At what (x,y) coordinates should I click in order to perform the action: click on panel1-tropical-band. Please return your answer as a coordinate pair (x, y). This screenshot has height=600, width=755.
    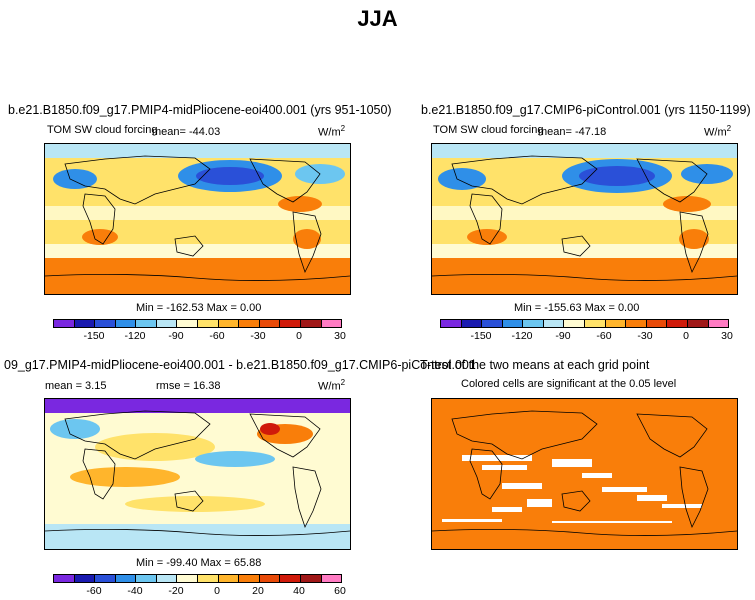
    Looking at the image, I should click on (197, 213).